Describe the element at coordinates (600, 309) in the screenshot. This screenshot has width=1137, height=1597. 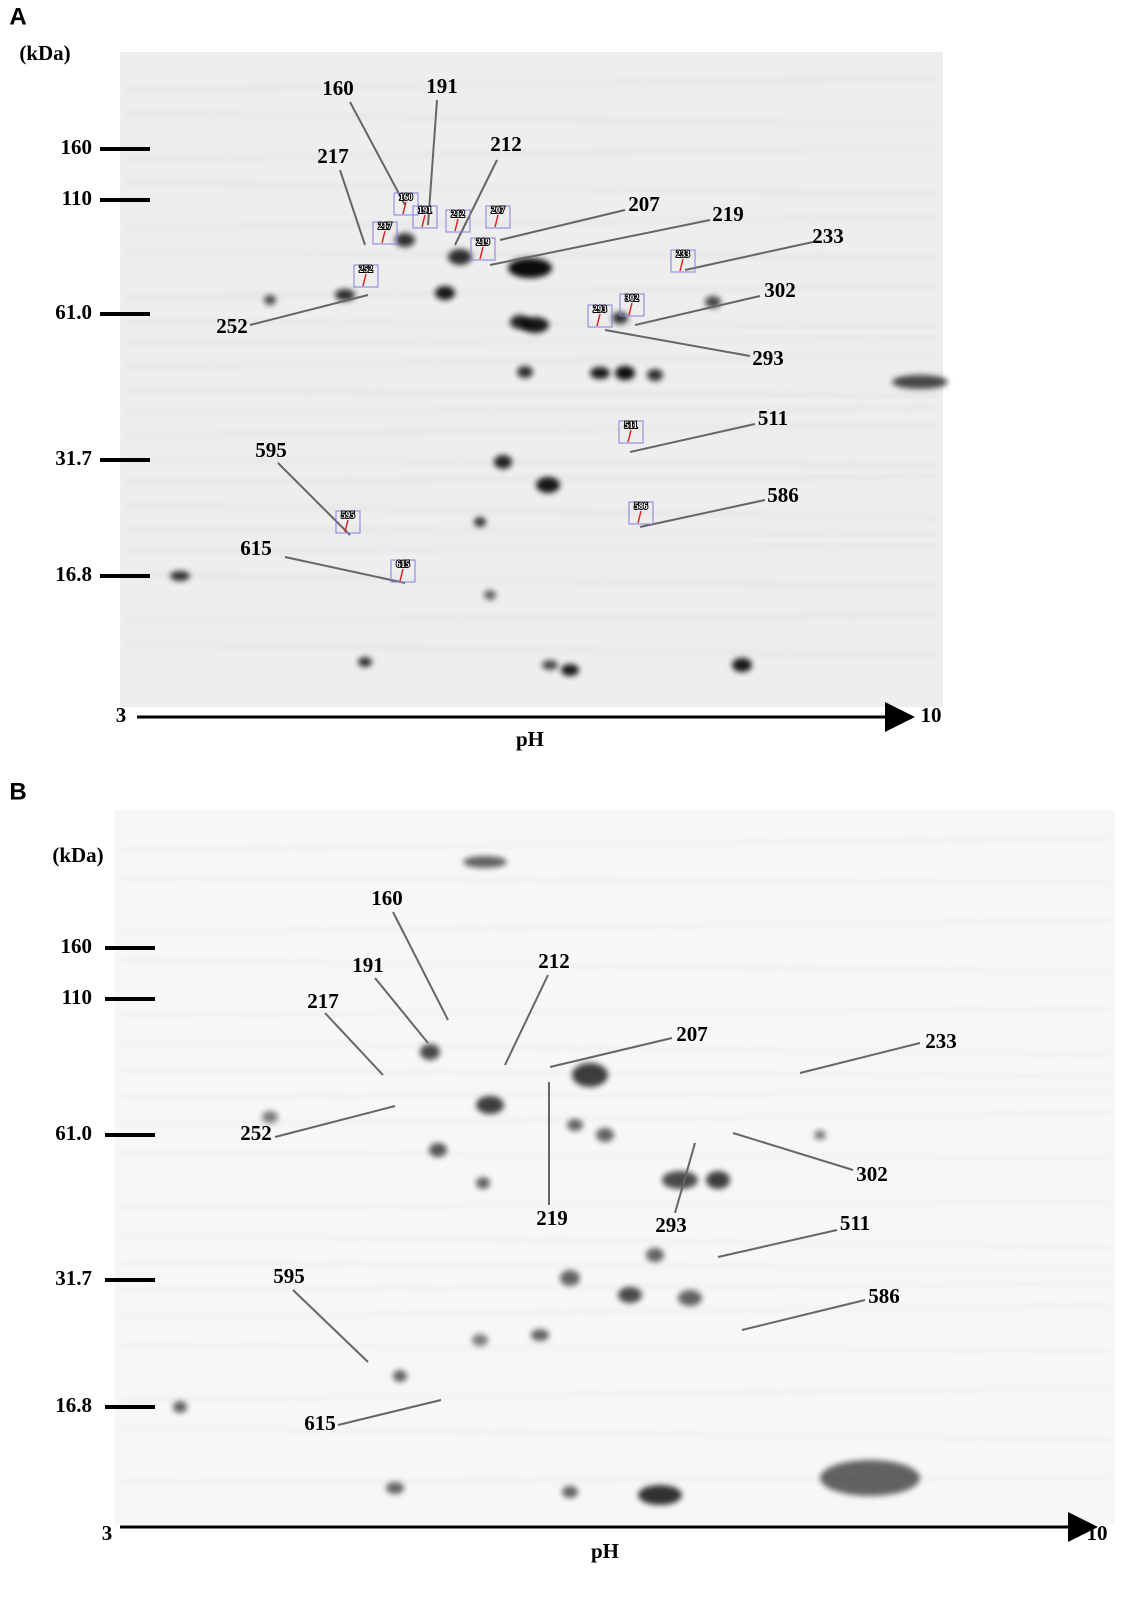
I see `spot-tag: 293` at that location.